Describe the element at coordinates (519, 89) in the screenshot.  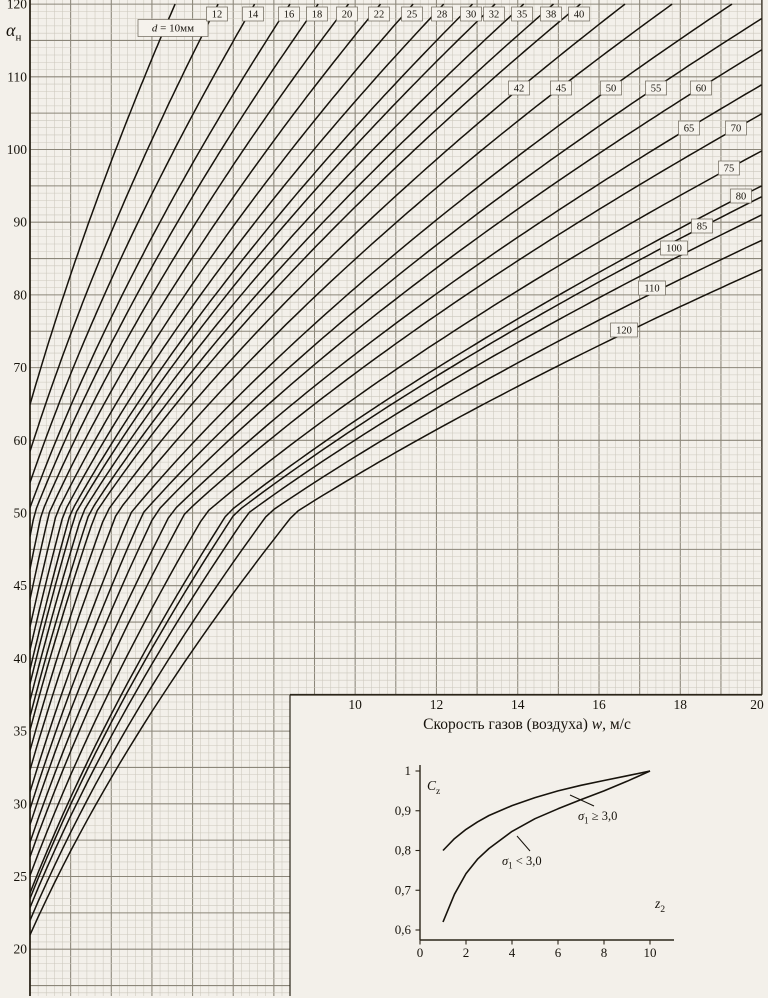
I see `svg-text: 42` at that location.